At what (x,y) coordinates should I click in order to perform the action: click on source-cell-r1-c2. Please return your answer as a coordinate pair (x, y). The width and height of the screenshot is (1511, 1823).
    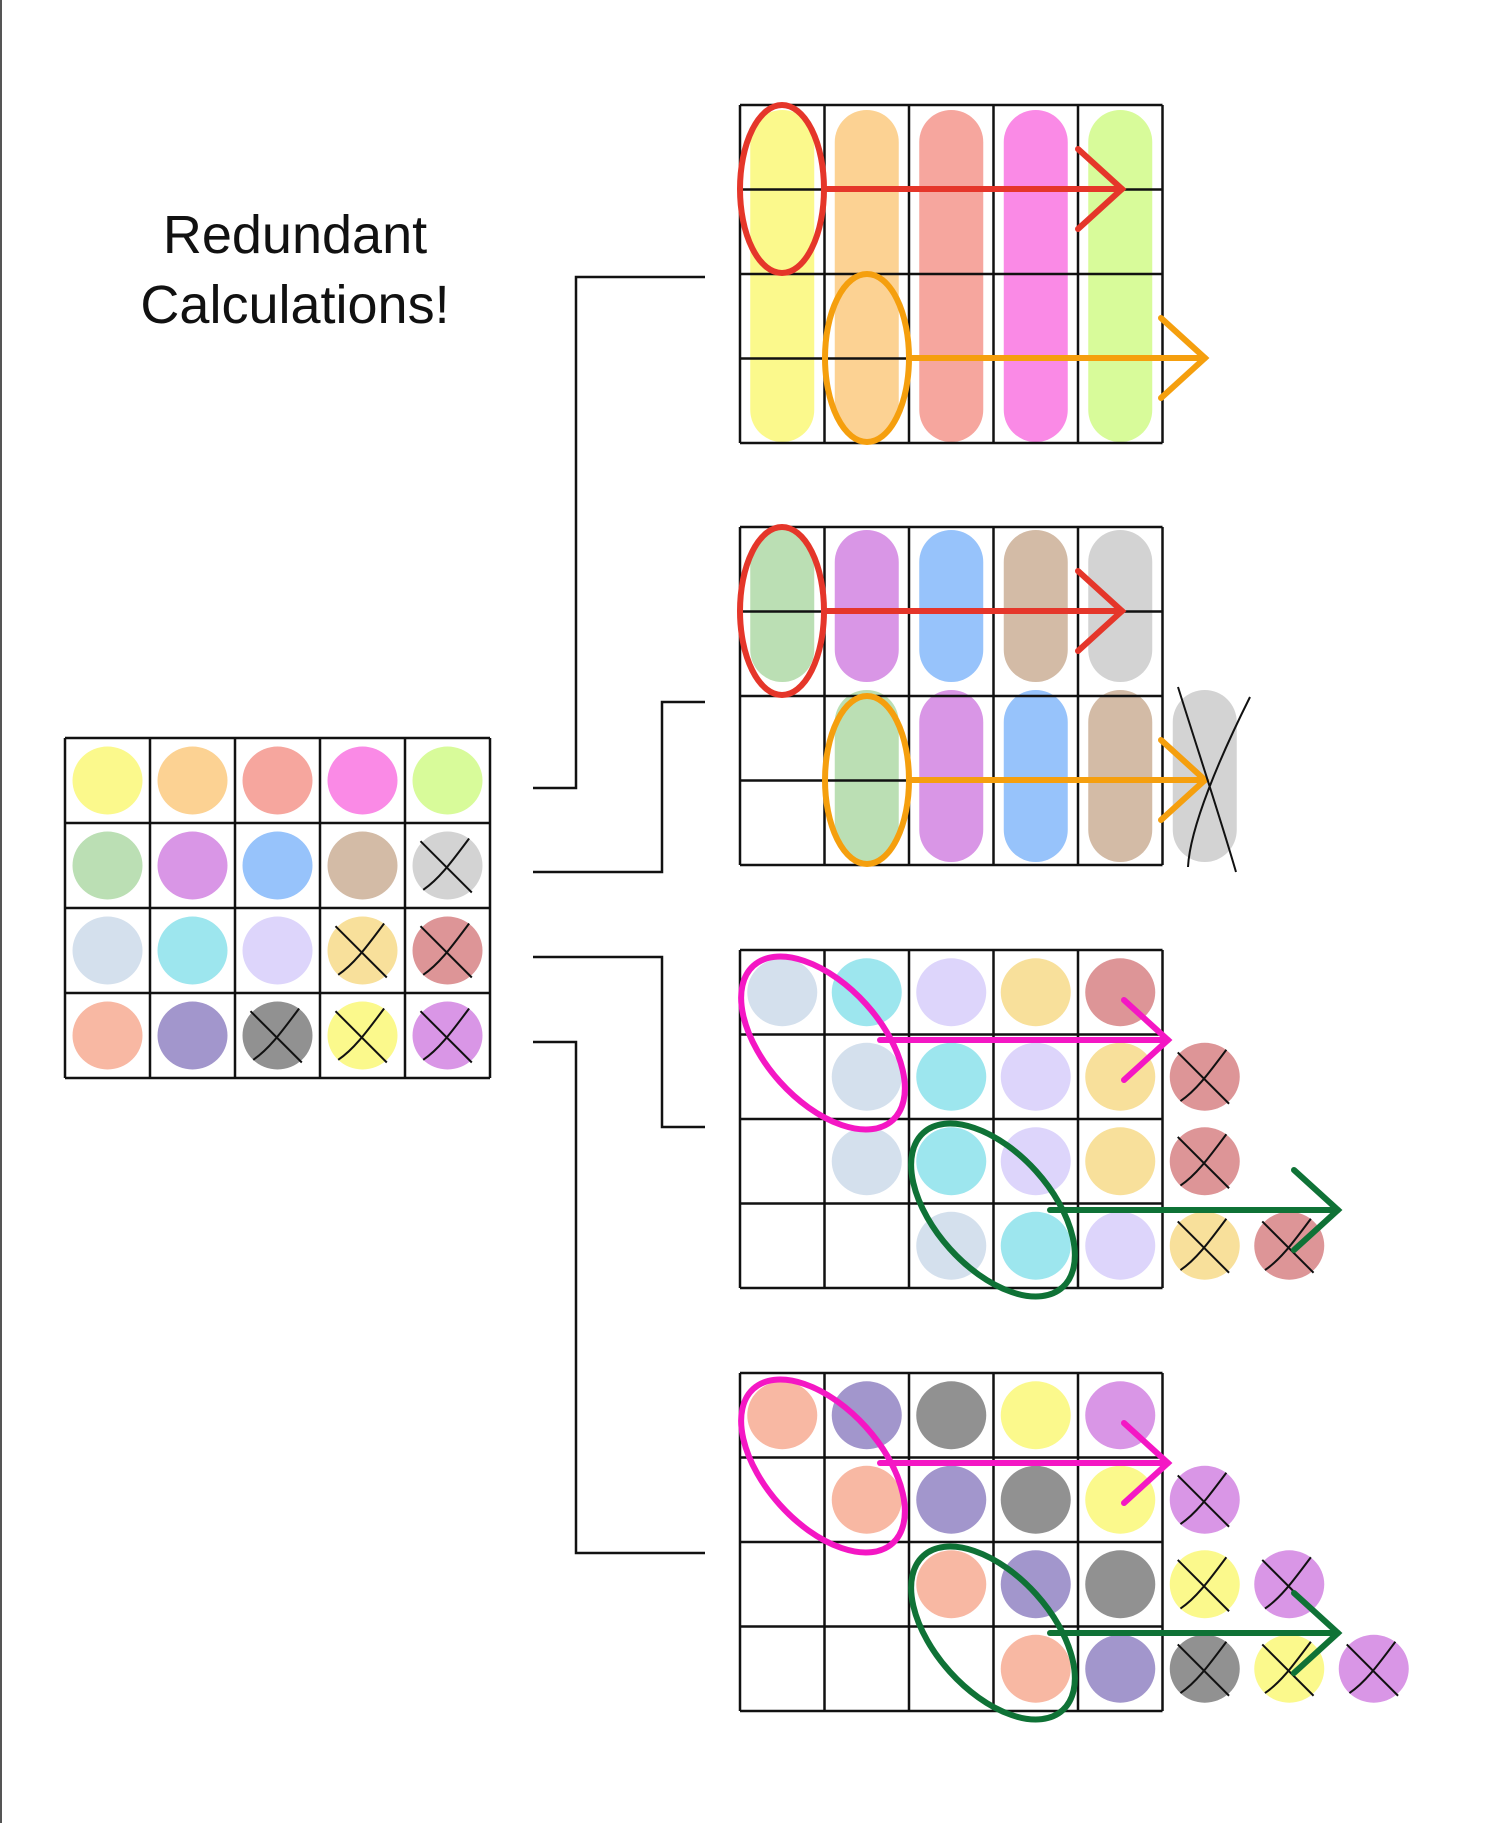
    Looking at the image, I should click on (277, 865).